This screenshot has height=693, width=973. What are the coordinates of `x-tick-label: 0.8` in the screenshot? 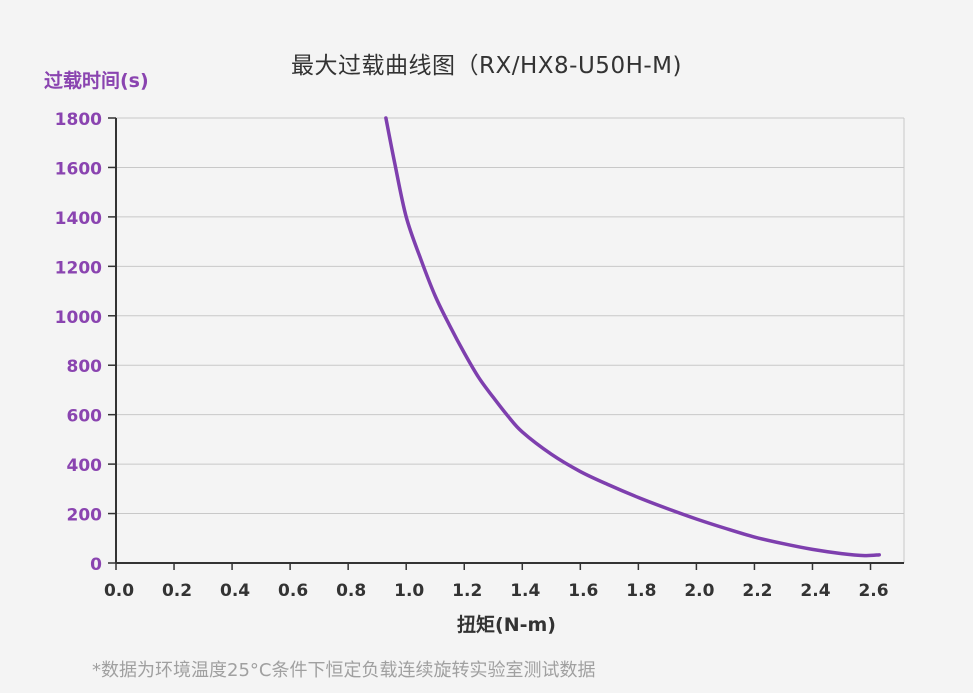 It's located at (351, 591).